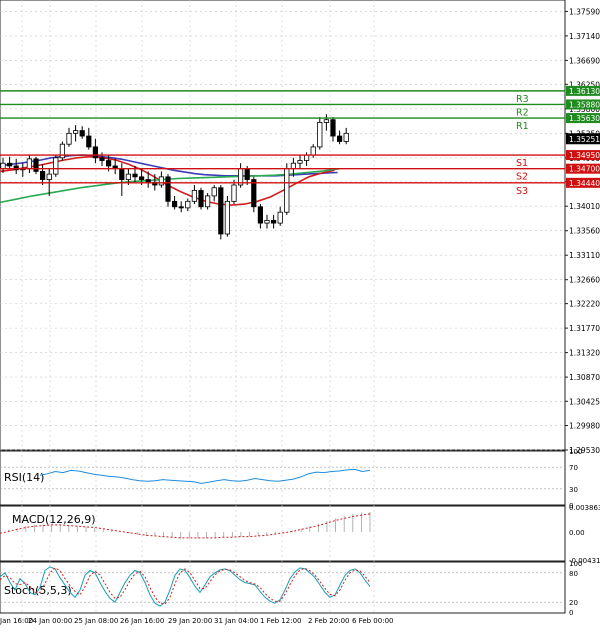 This screenshot has width=600, height=632. What do you see at coordinates (190, 621) in the screenshot?
I see `time-tick-label: 29 Jan 20:00` at bounding box center [190, 621].